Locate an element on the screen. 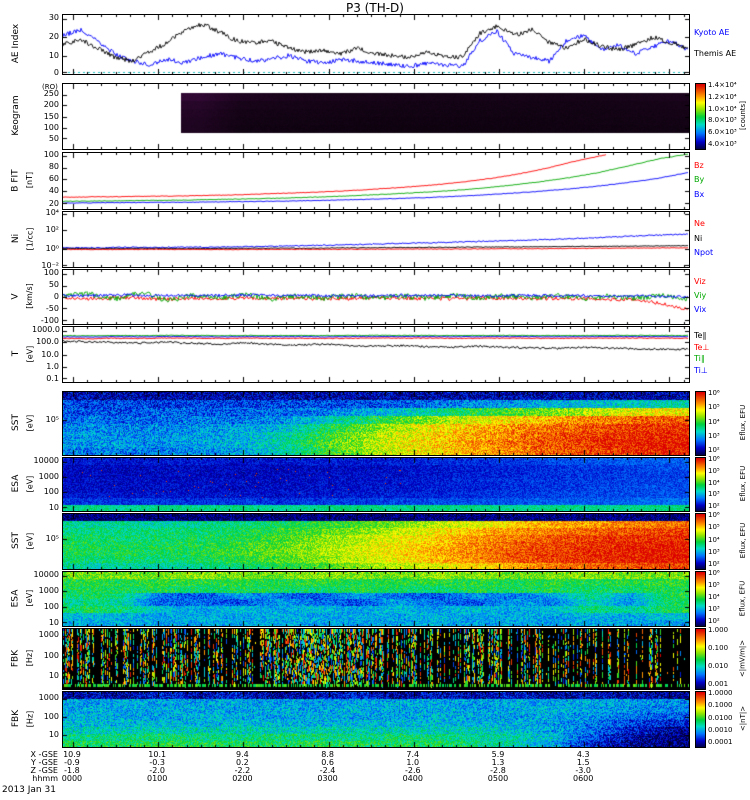 The width and height of the screenshot is (750, 800). colorbar-keogram-canvas is located at coordinates (700, 116).